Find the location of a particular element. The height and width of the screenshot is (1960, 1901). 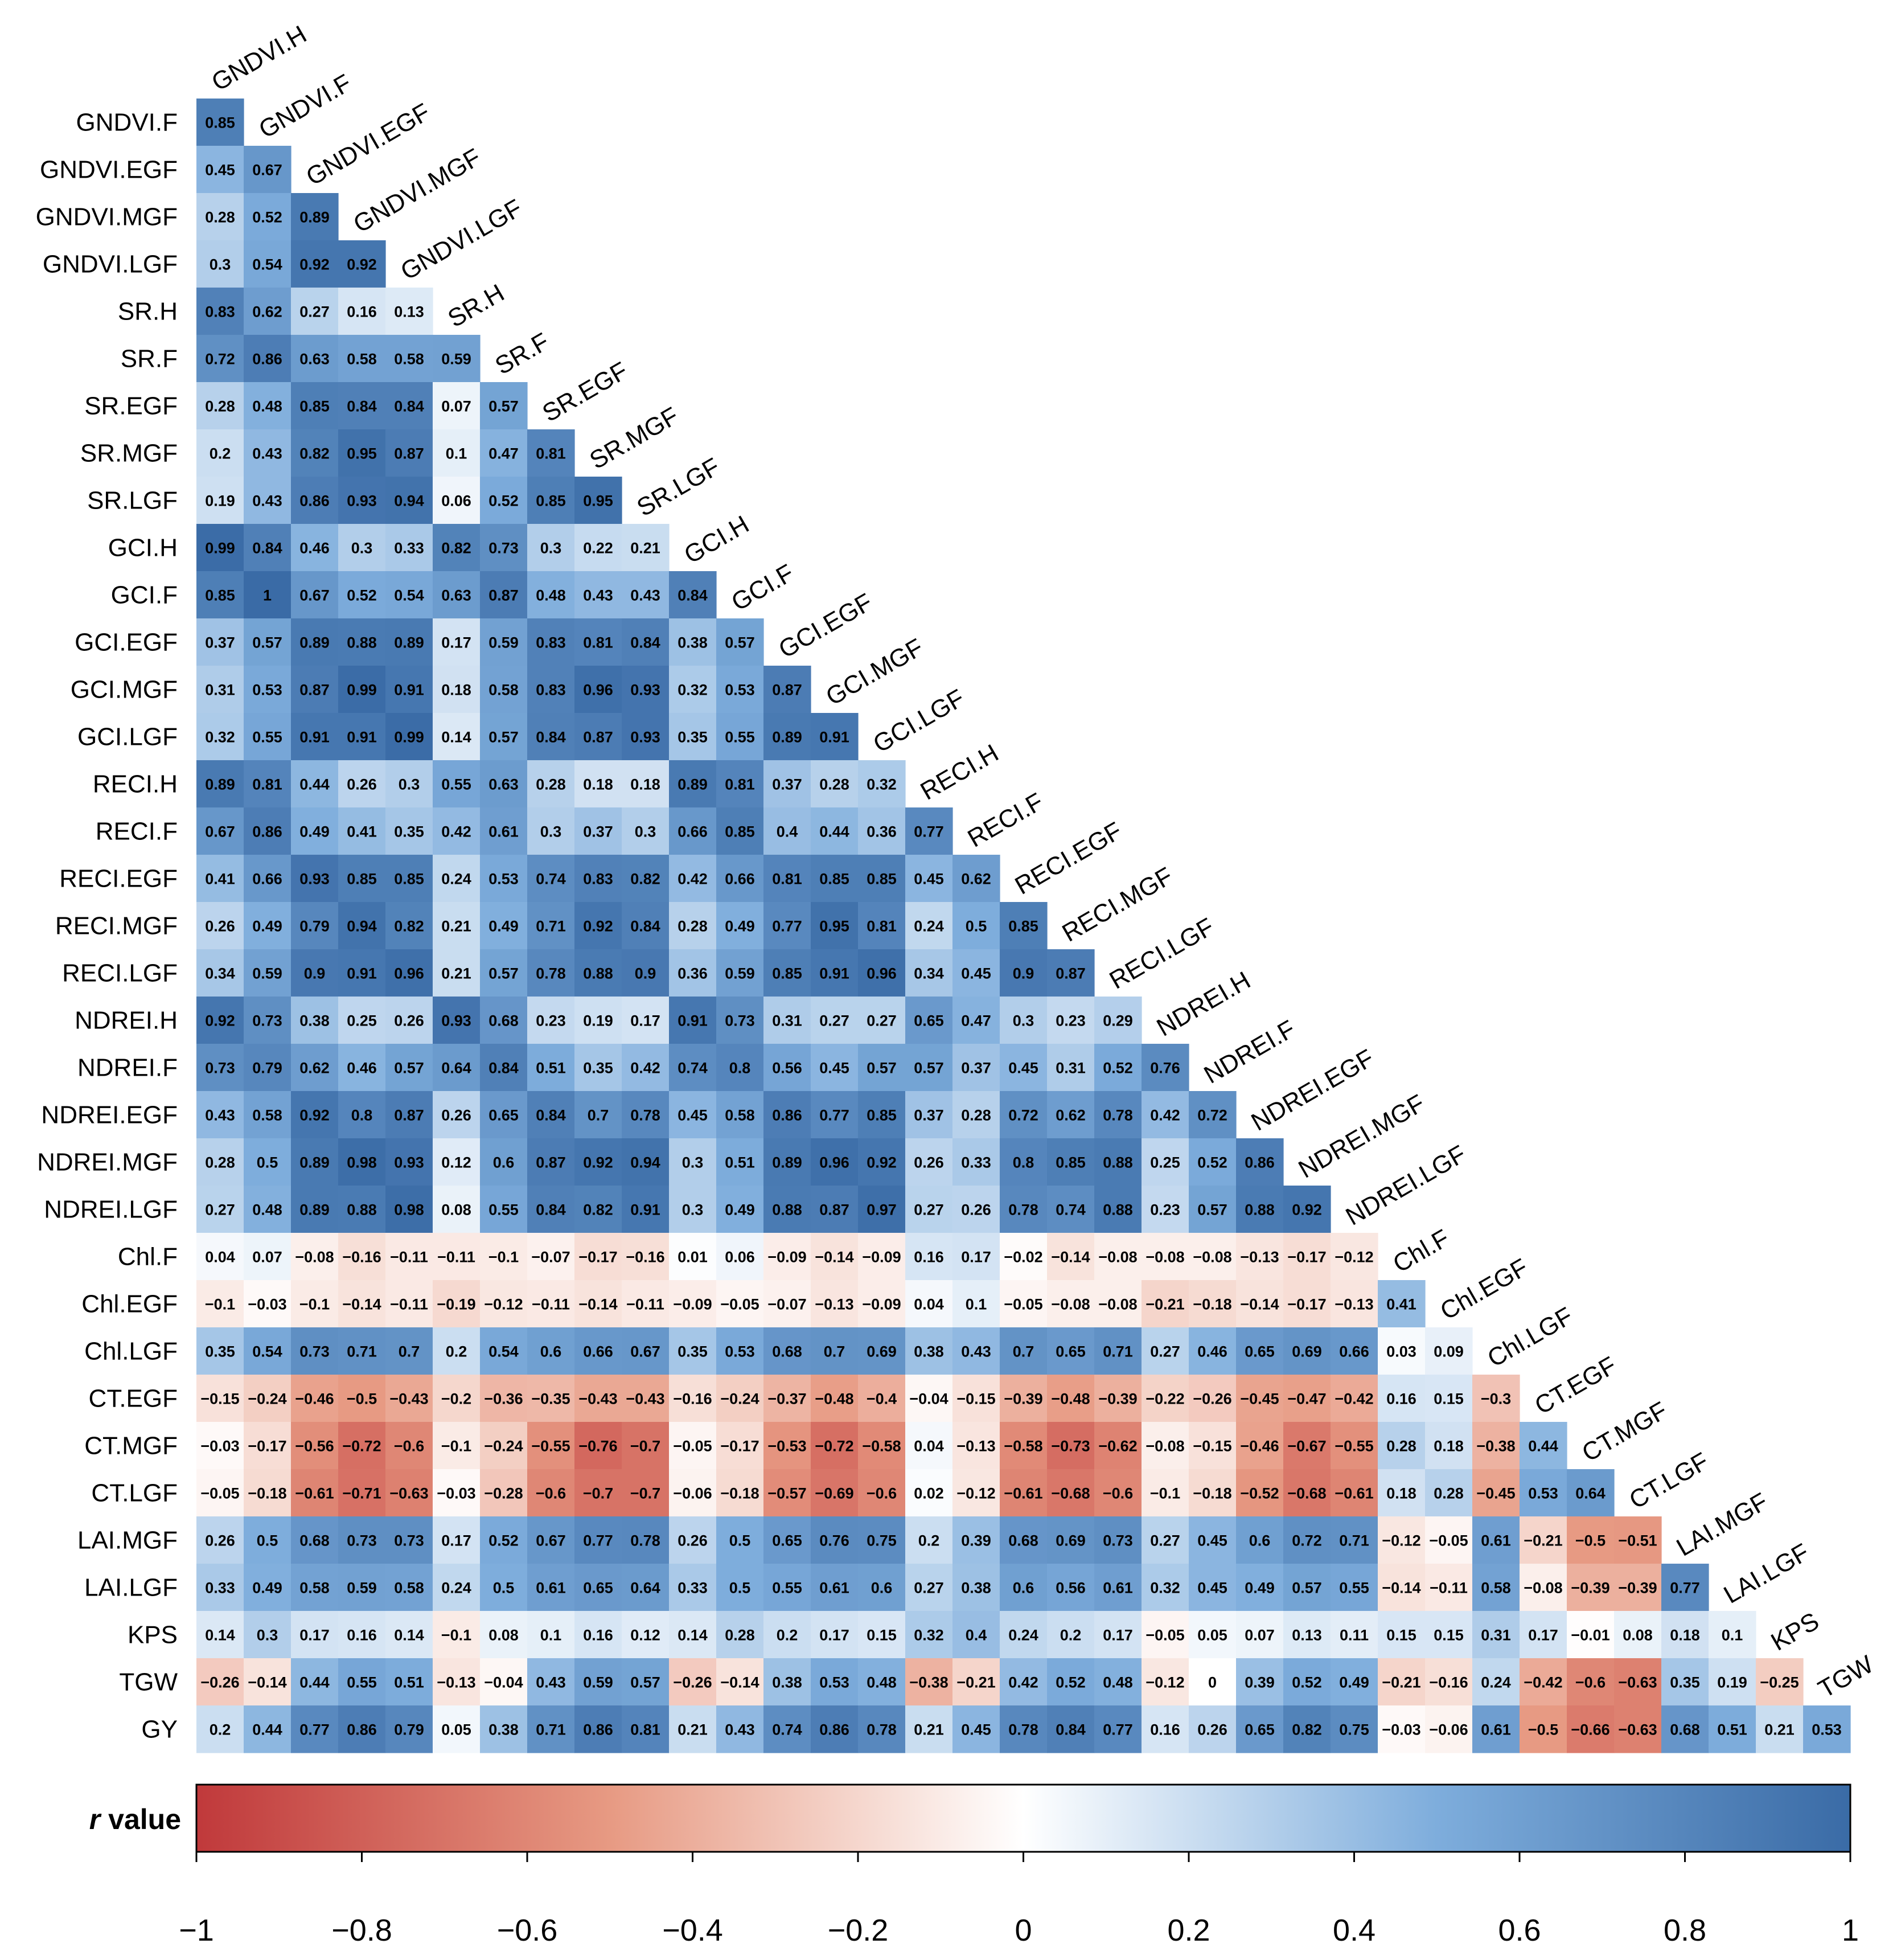

cell-r16-c8 is located at coordinates (598, 879).